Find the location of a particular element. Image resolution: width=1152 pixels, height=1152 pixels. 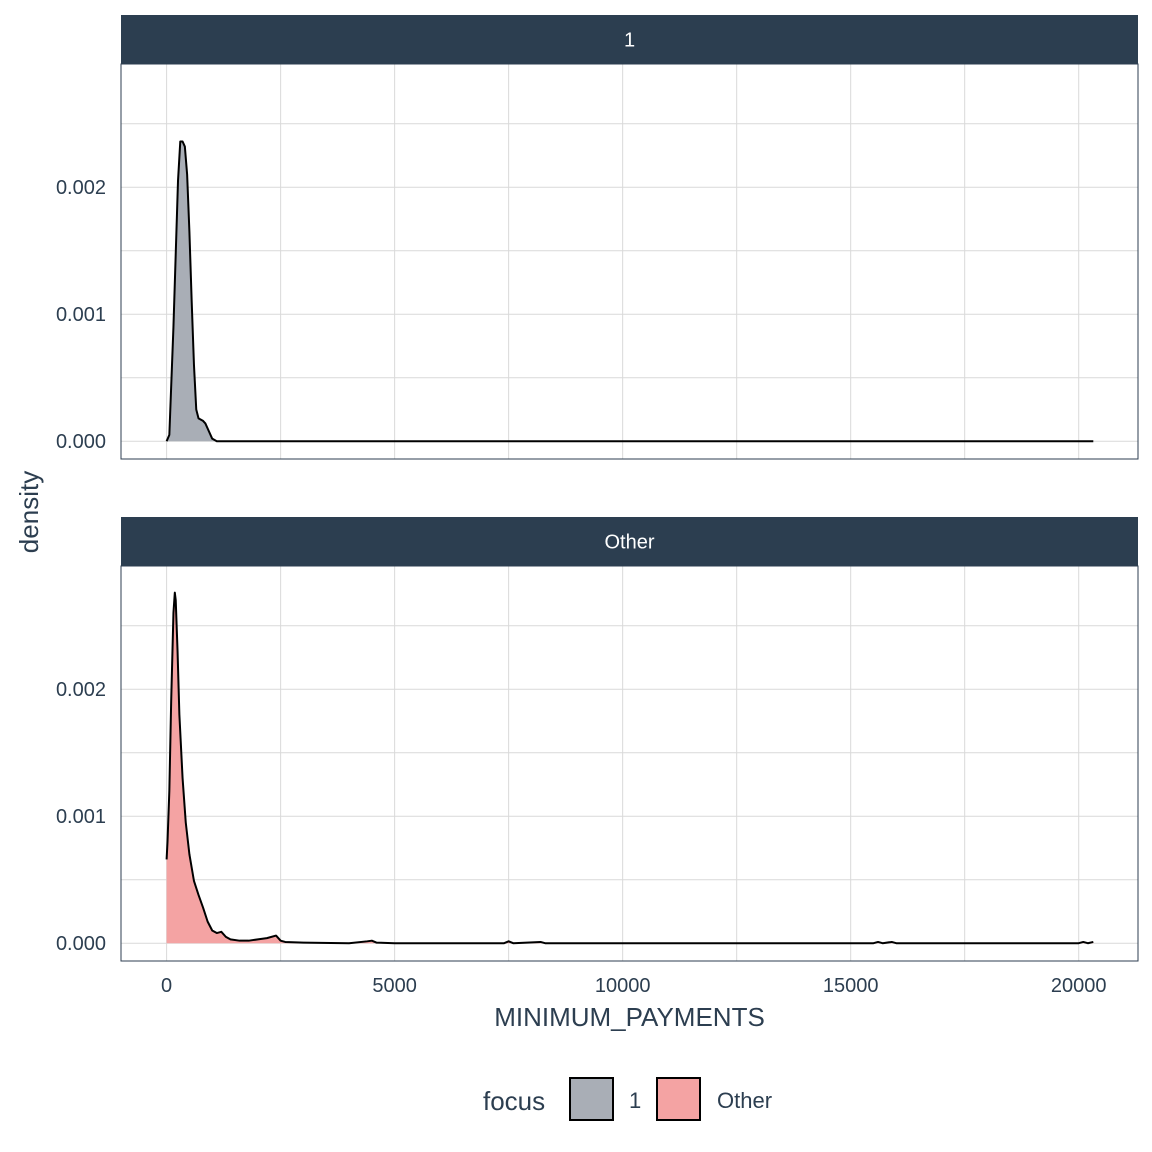

x-tick-label: 5000 is located at coordinates (394, 986).